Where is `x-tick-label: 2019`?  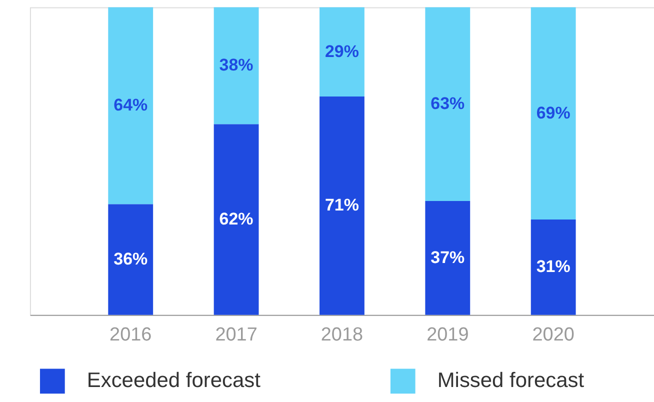
x-tick-label: 2019 is located at coordinates (447, 335).